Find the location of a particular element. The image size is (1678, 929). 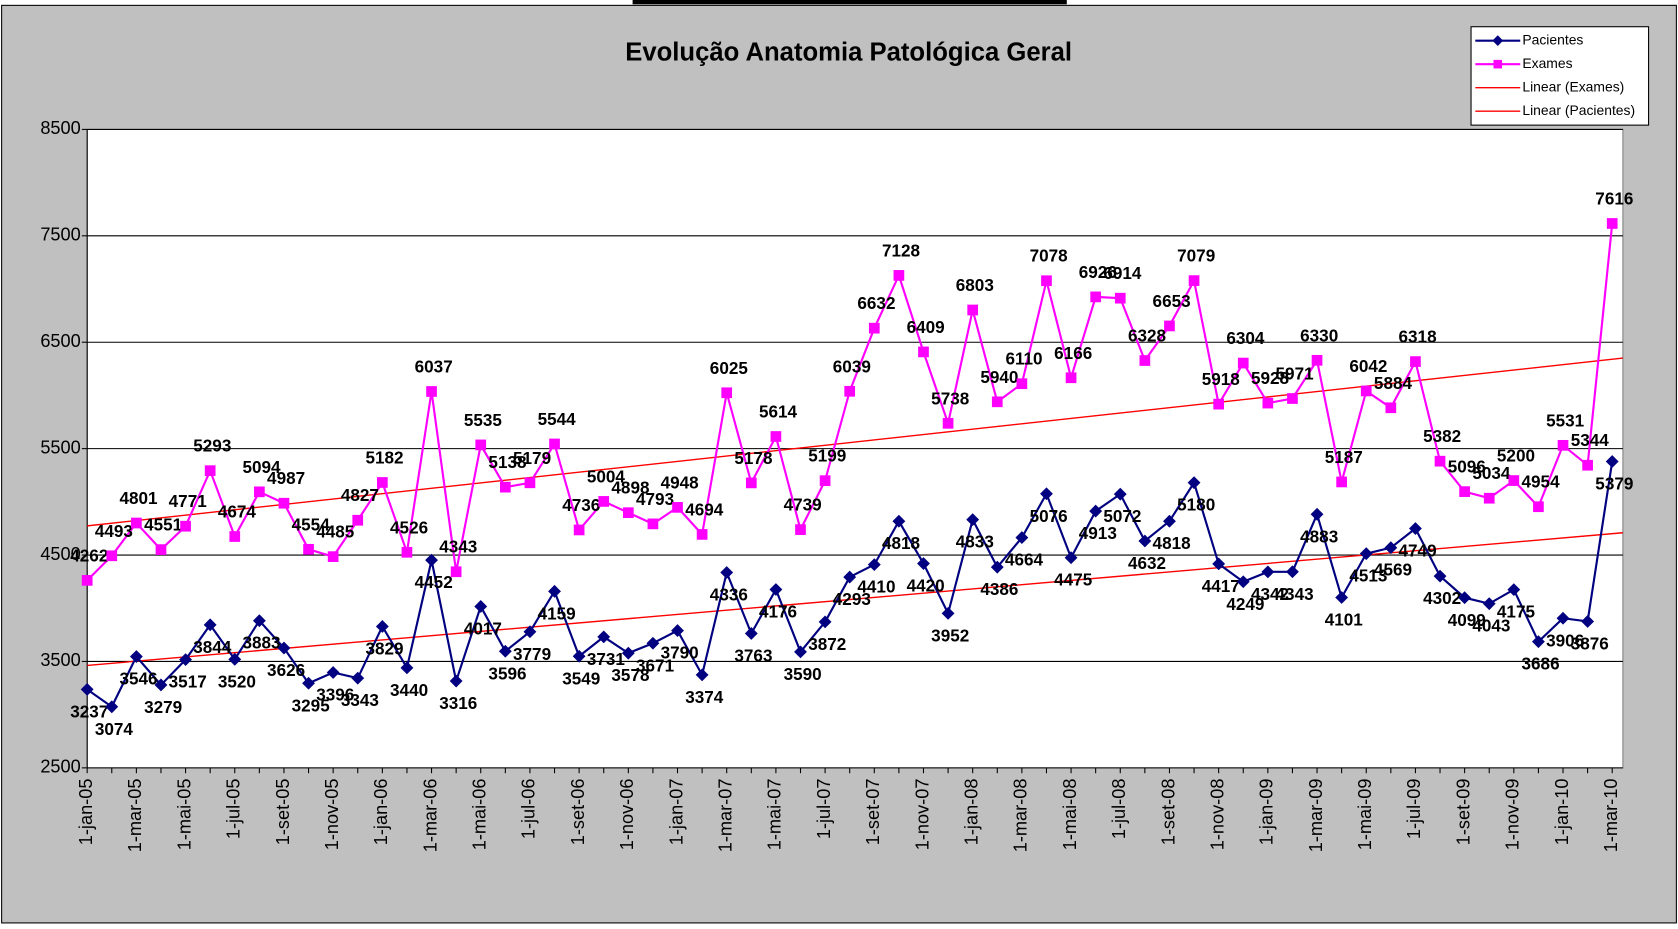

data-label: 5004 is located at coordinates (606, 476).